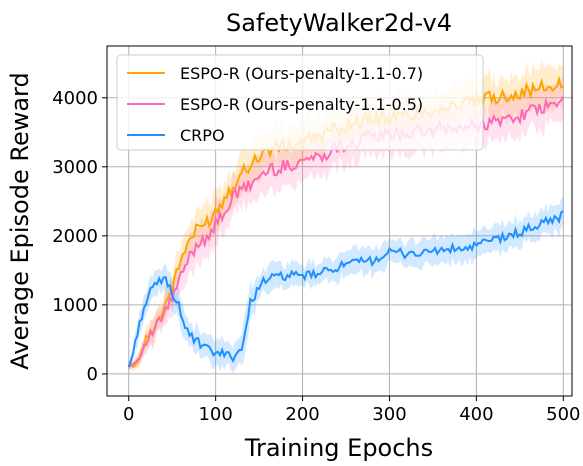 This screenshot has width=583, height=466. What do you see at coordinates (476, 414) in the screenshot?
I see `x-tick-label: 400` at bounding box center [476, 414].